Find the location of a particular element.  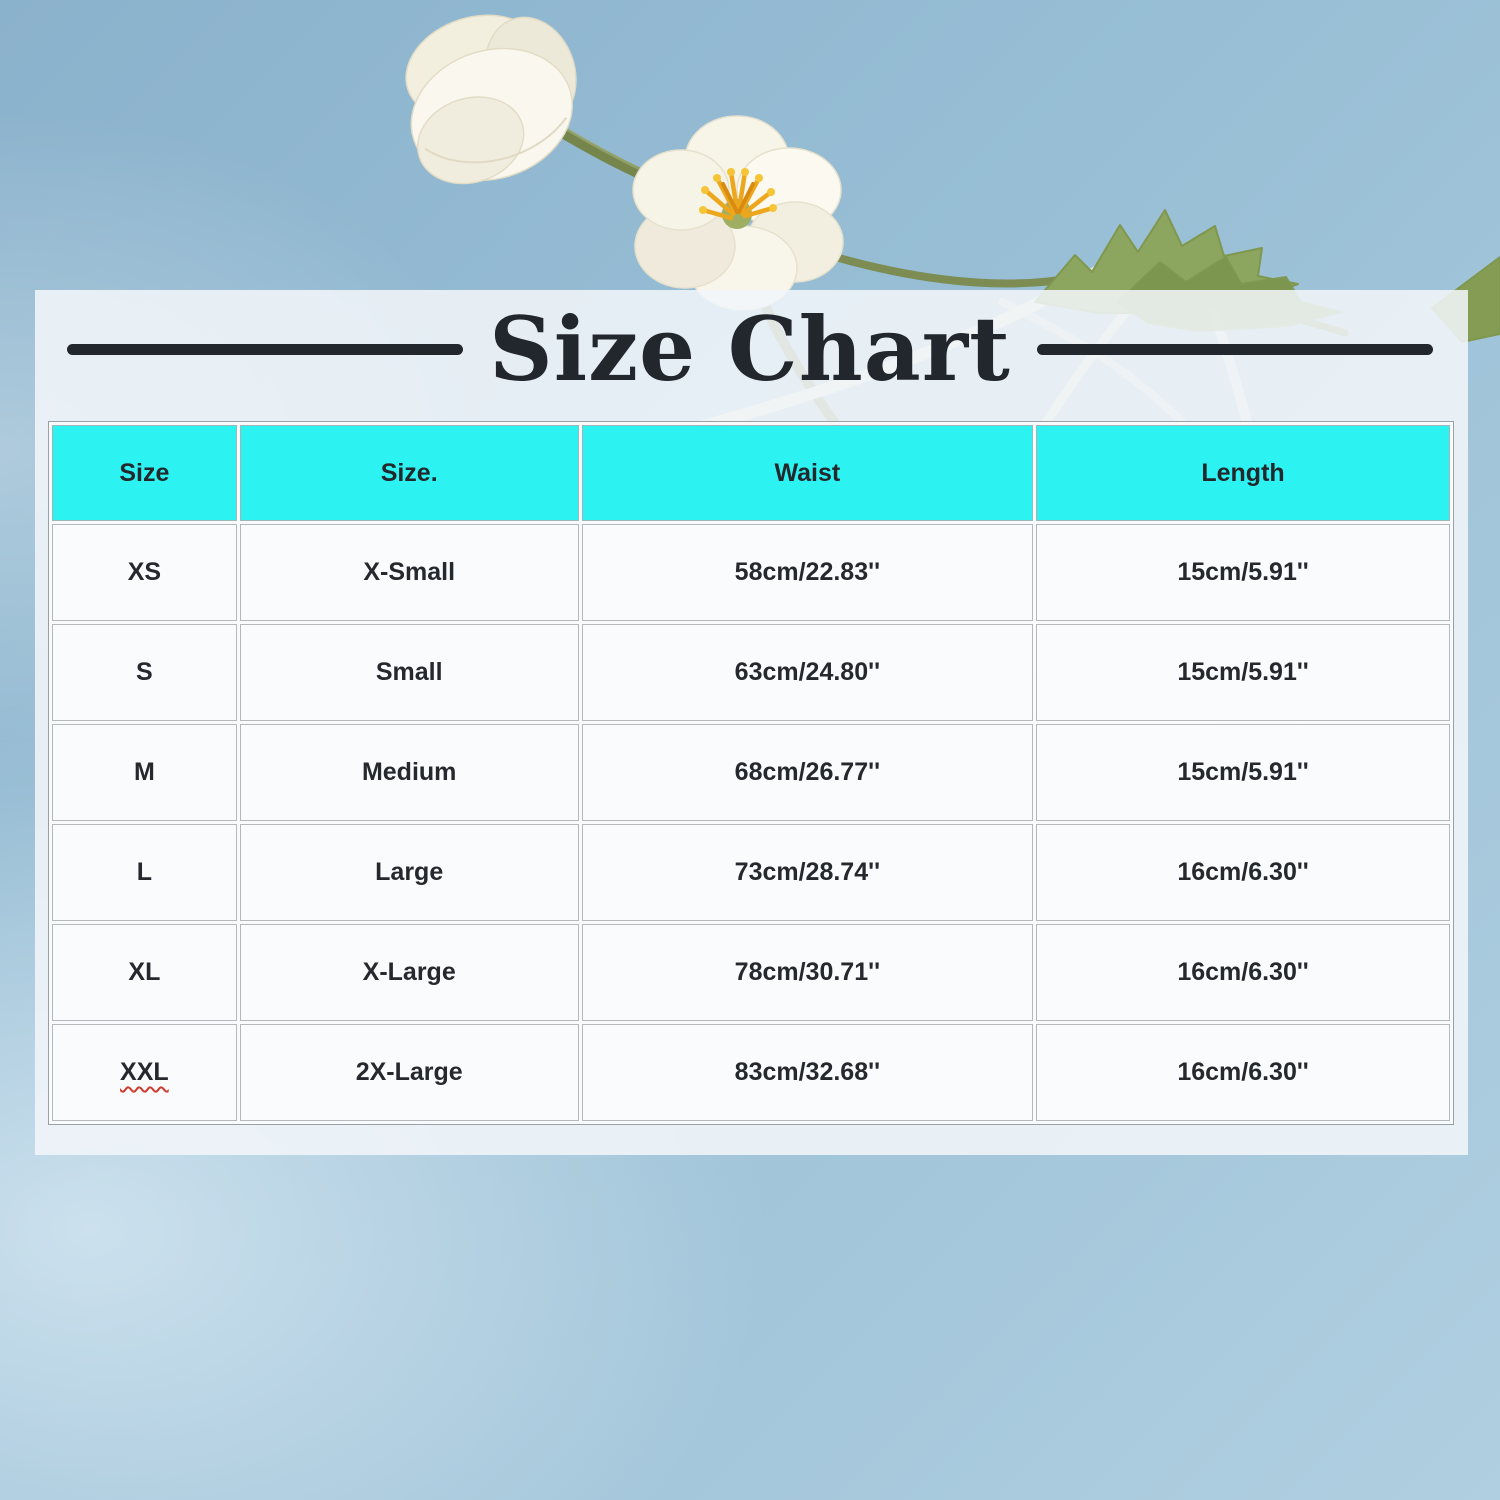

cell-waist: 78cm/30.71'' is located at coordinates (807, 972).